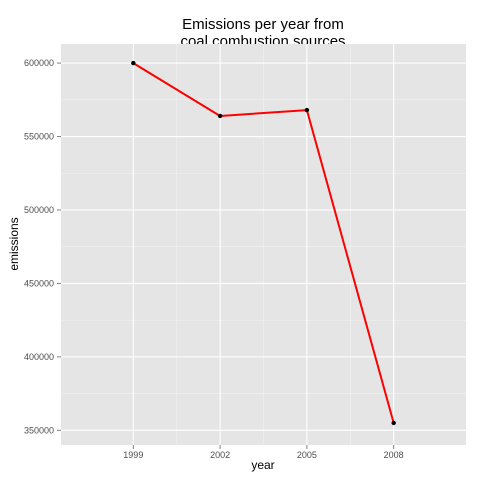 Image resolution: width=480 pixels, height=480 pixels. Describe the element at coordinates (14, 243) in the screenshot. I see `y-axis-label: emissions` at that location.